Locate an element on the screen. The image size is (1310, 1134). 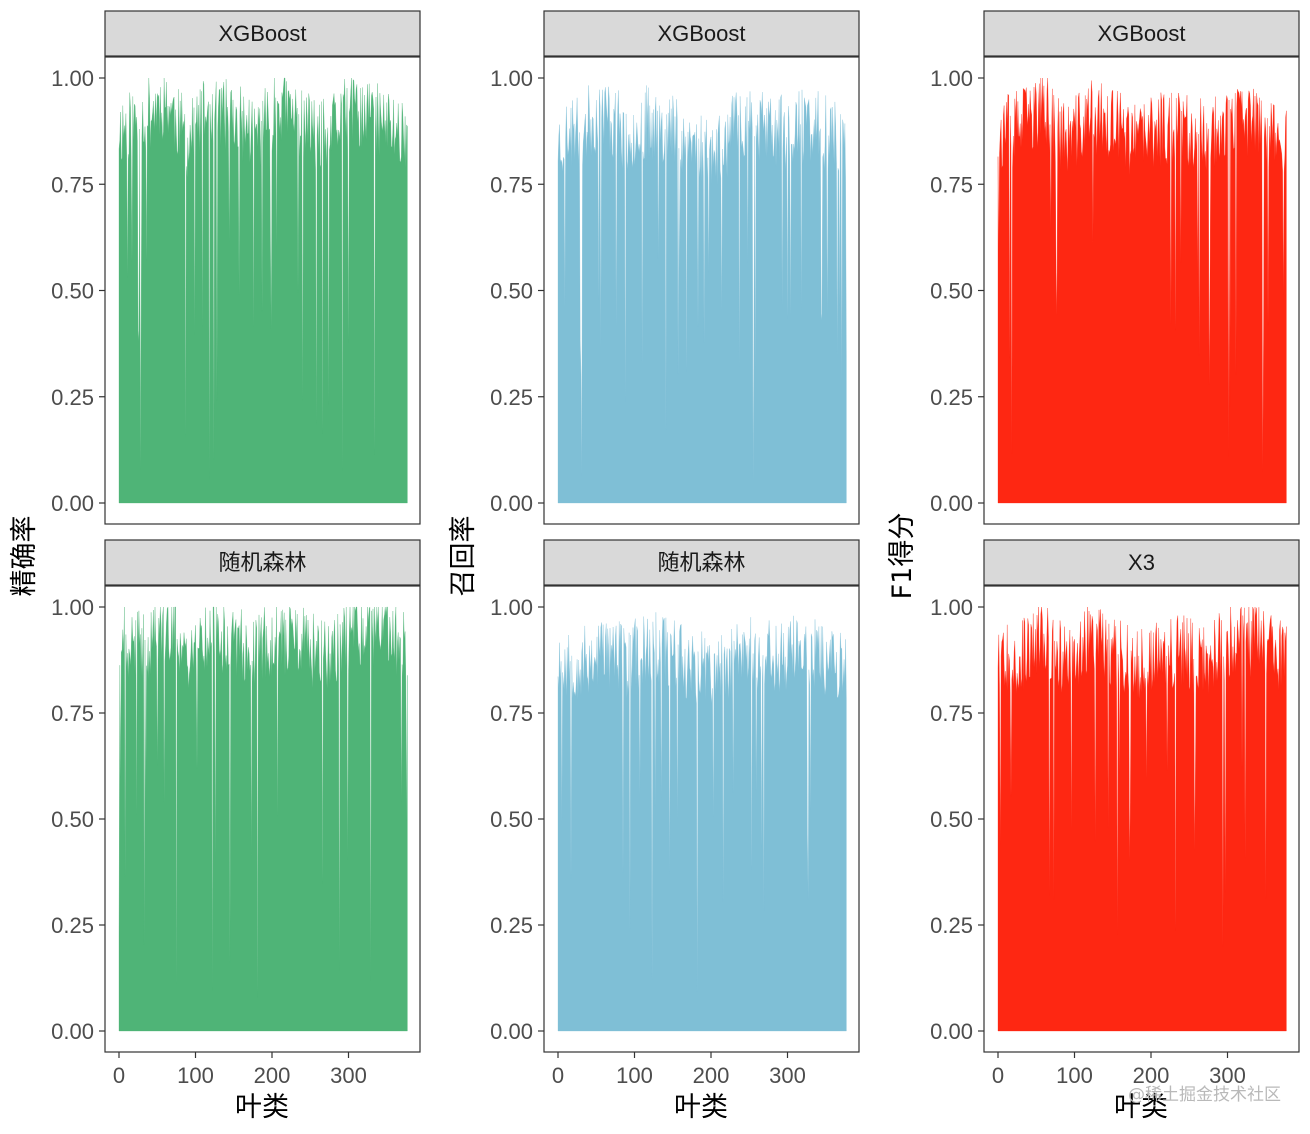
y-axis-title-f1: F1得分 is located at coordinates (902, 556).